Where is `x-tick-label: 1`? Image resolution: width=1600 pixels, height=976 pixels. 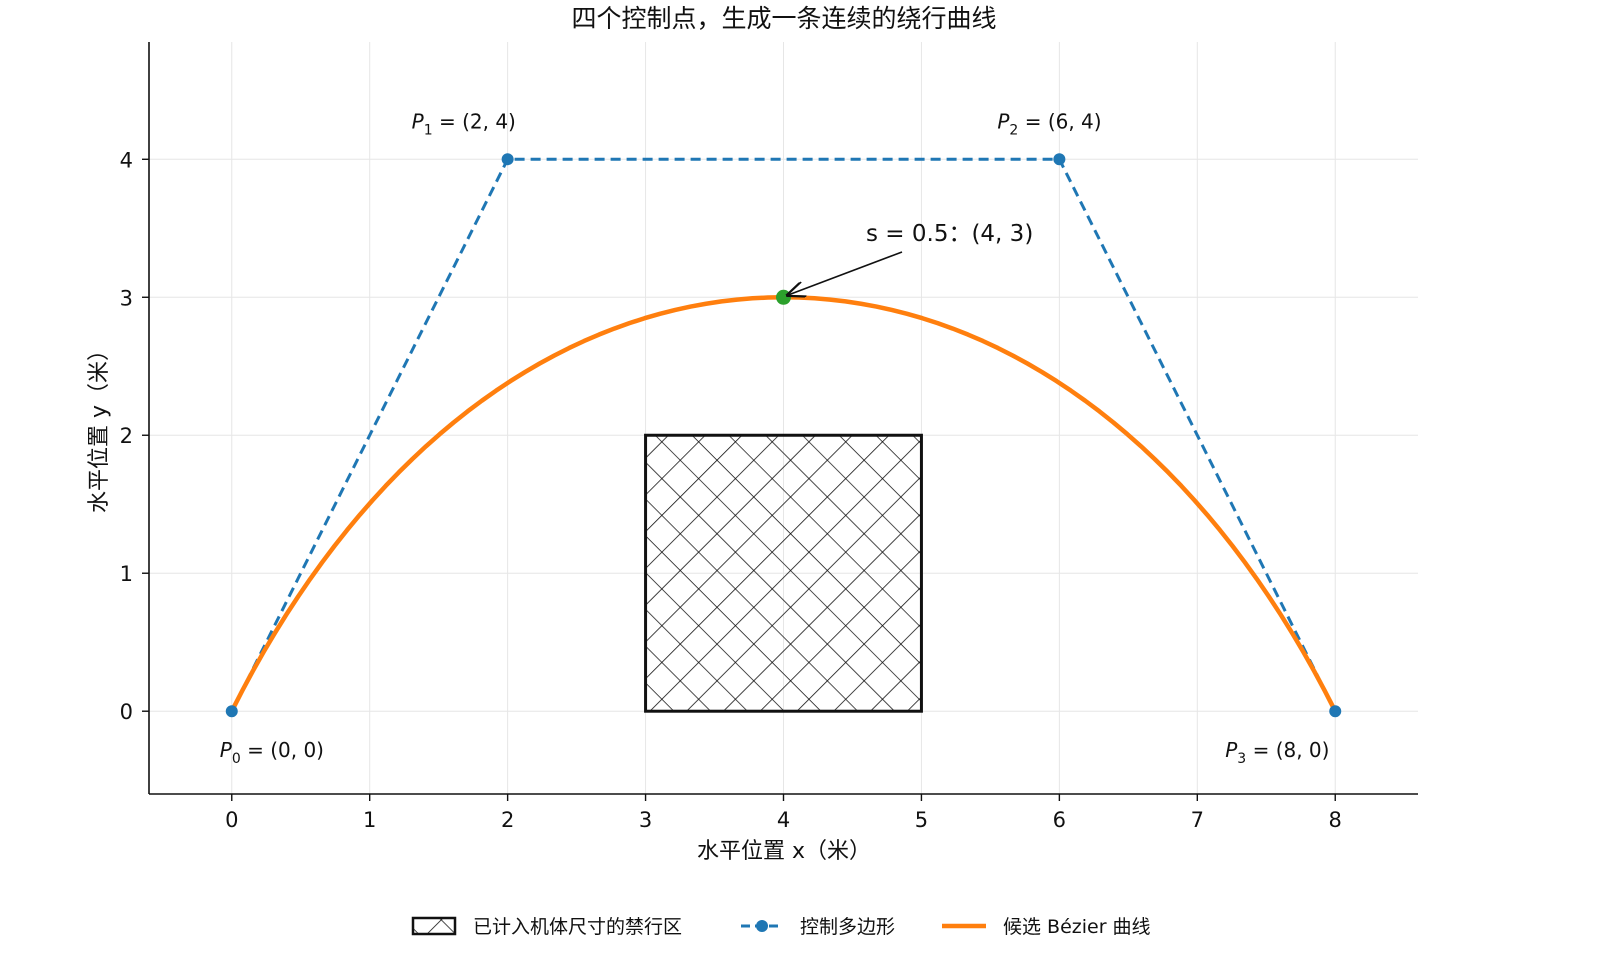 x-tick-label: 1 is located at coordinates (369, 820).